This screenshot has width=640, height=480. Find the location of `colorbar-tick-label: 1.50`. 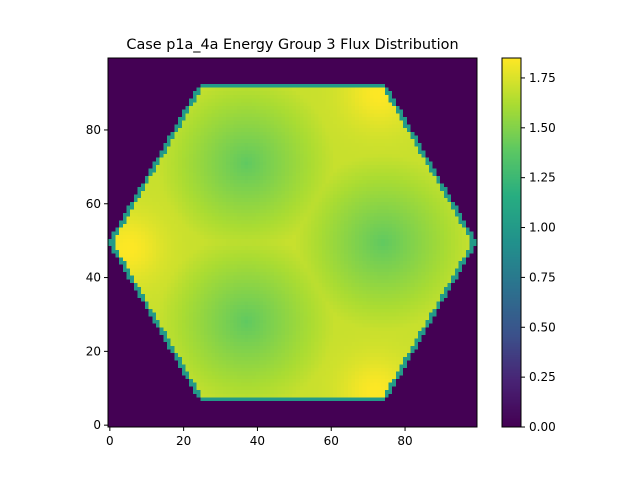

colorbar-tick-label: 1.50 is located at coordinates (542, 128).